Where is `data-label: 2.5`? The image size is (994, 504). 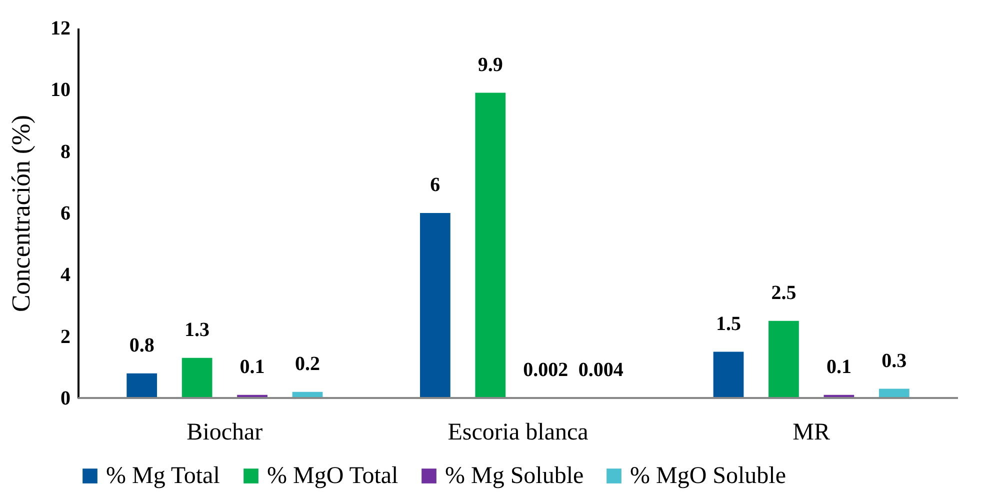 data-label: 2.5 is located at coordinates (783, 293).